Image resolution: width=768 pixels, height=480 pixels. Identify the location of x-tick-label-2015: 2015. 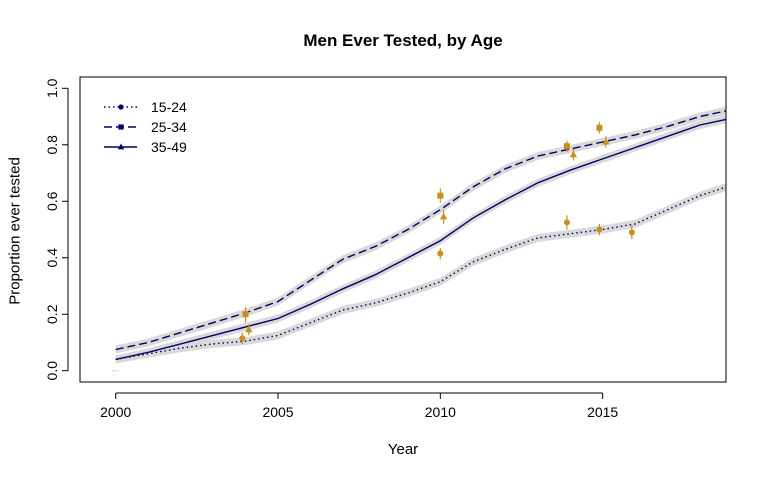
(602, 412).